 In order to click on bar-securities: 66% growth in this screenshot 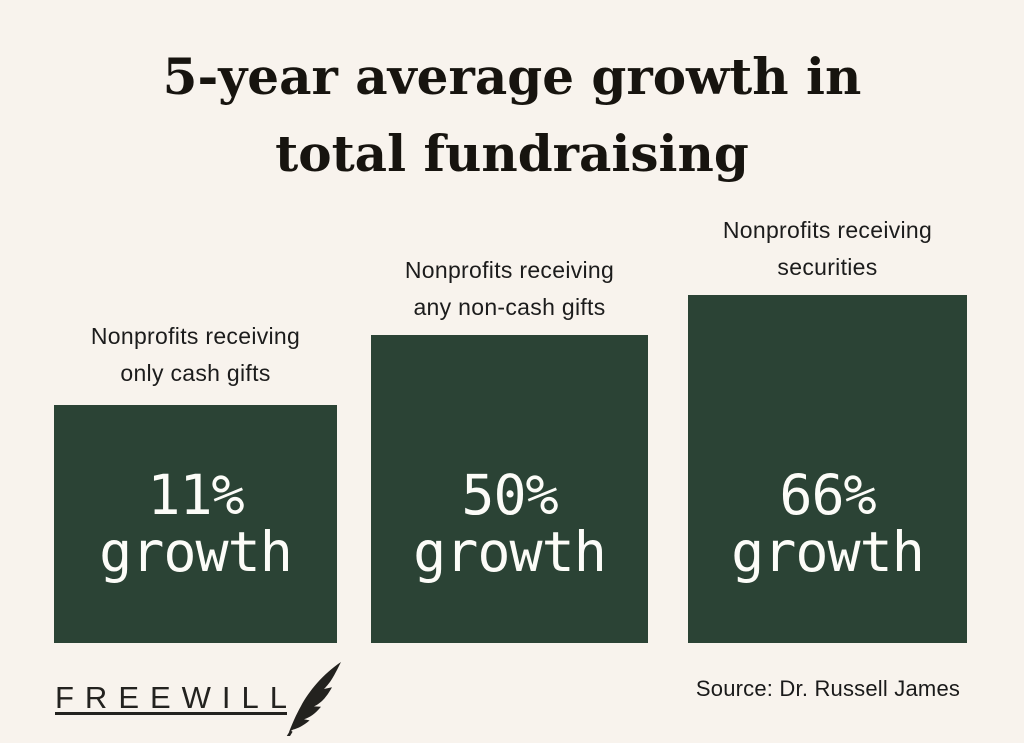, I will do `click(827, 469)`.